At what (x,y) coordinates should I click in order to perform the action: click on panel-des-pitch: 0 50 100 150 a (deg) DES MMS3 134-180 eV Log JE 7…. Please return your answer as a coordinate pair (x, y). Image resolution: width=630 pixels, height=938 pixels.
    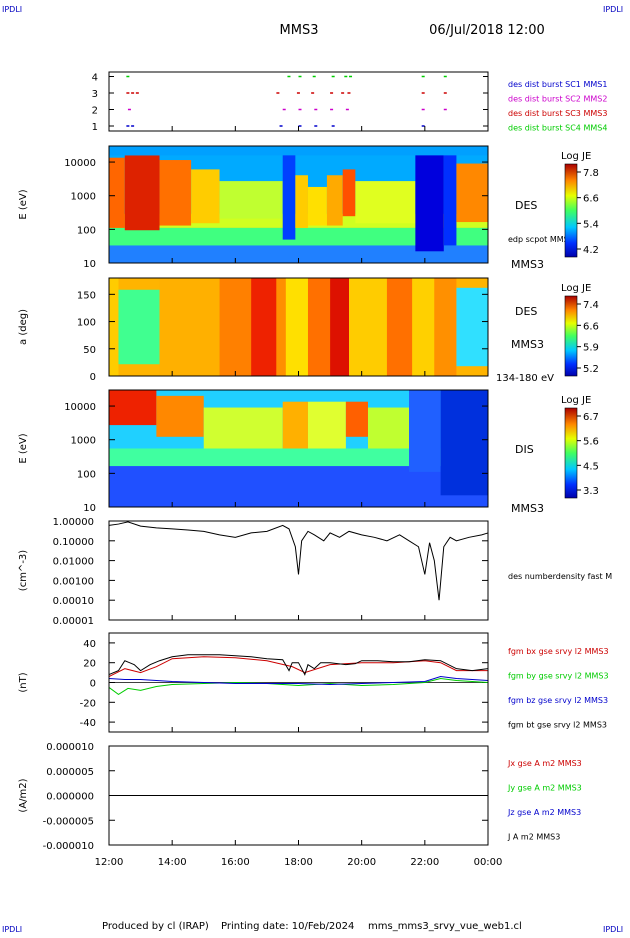
    Looking at the image, I should click on (308, 331).